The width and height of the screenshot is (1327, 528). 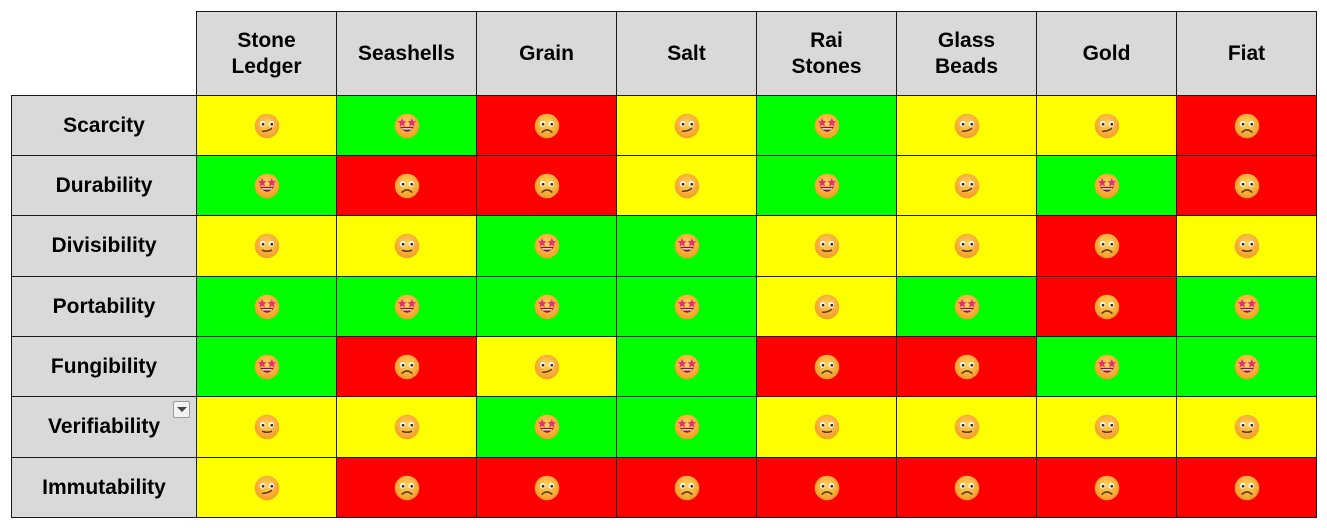 I want to click on column-header-seashells: Seashells, so click(x=406, y=53).